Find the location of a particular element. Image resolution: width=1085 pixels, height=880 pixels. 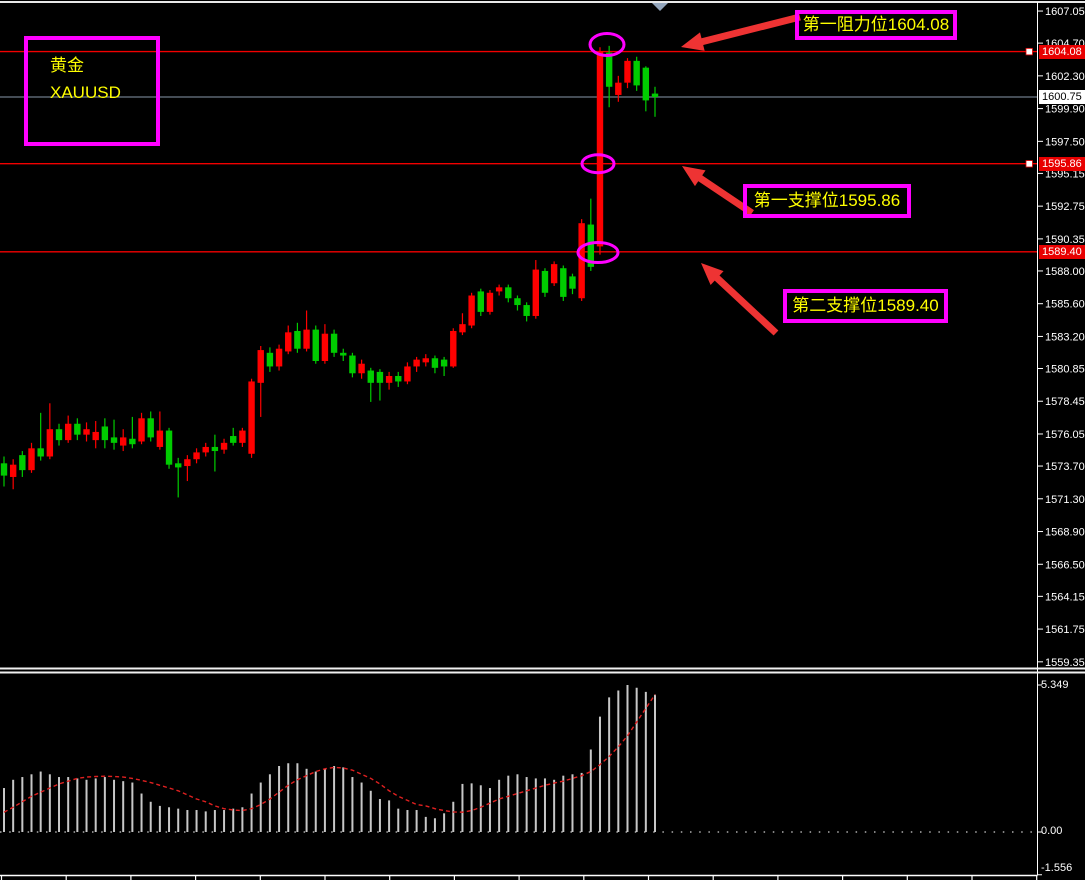

price-tick-label: 1588.00 is located at coordinates (1065, 272).